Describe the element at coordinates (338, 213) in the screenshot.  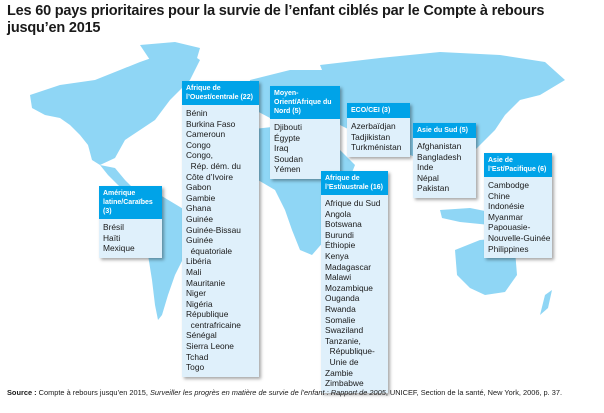
I see `country-item: Angola` at that location.